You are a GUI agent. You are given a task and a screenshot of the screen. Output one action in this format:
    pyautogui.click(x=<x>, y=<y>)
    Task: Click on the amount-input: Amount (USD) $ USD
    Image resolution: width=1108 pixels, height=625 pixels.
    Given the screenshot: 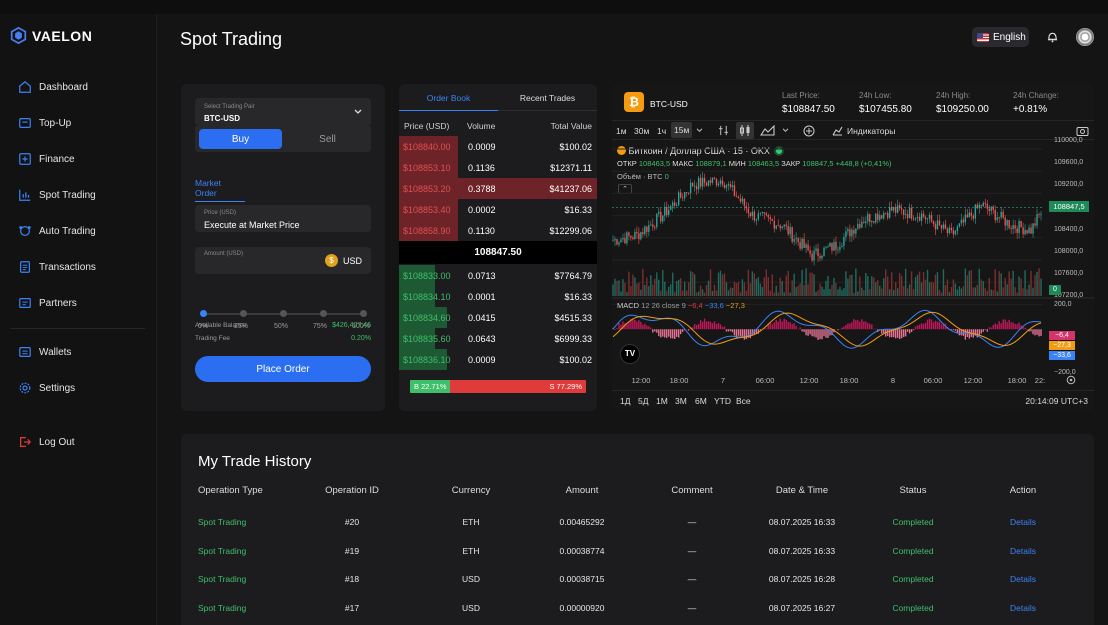 What is the action you would take?
    pyautogui.click(x=283, y=260)
    